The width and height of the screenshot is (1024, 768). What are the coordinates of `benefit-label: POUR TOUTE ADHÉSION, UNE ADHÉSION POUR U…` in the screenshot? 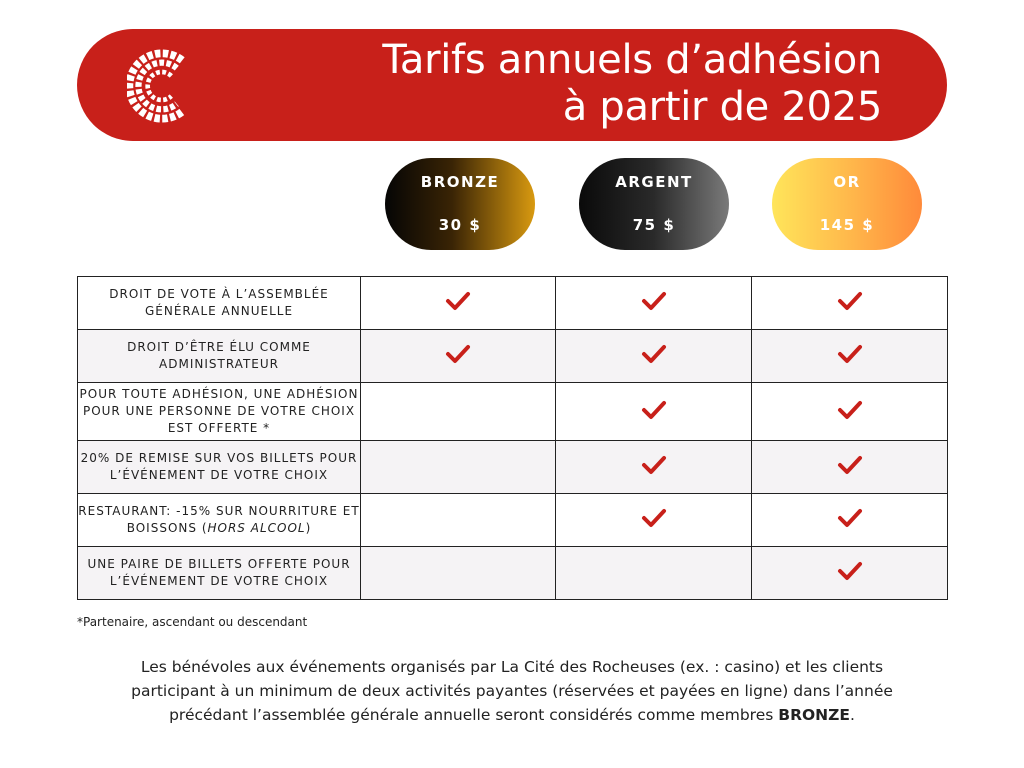 It's located at (219, 411).